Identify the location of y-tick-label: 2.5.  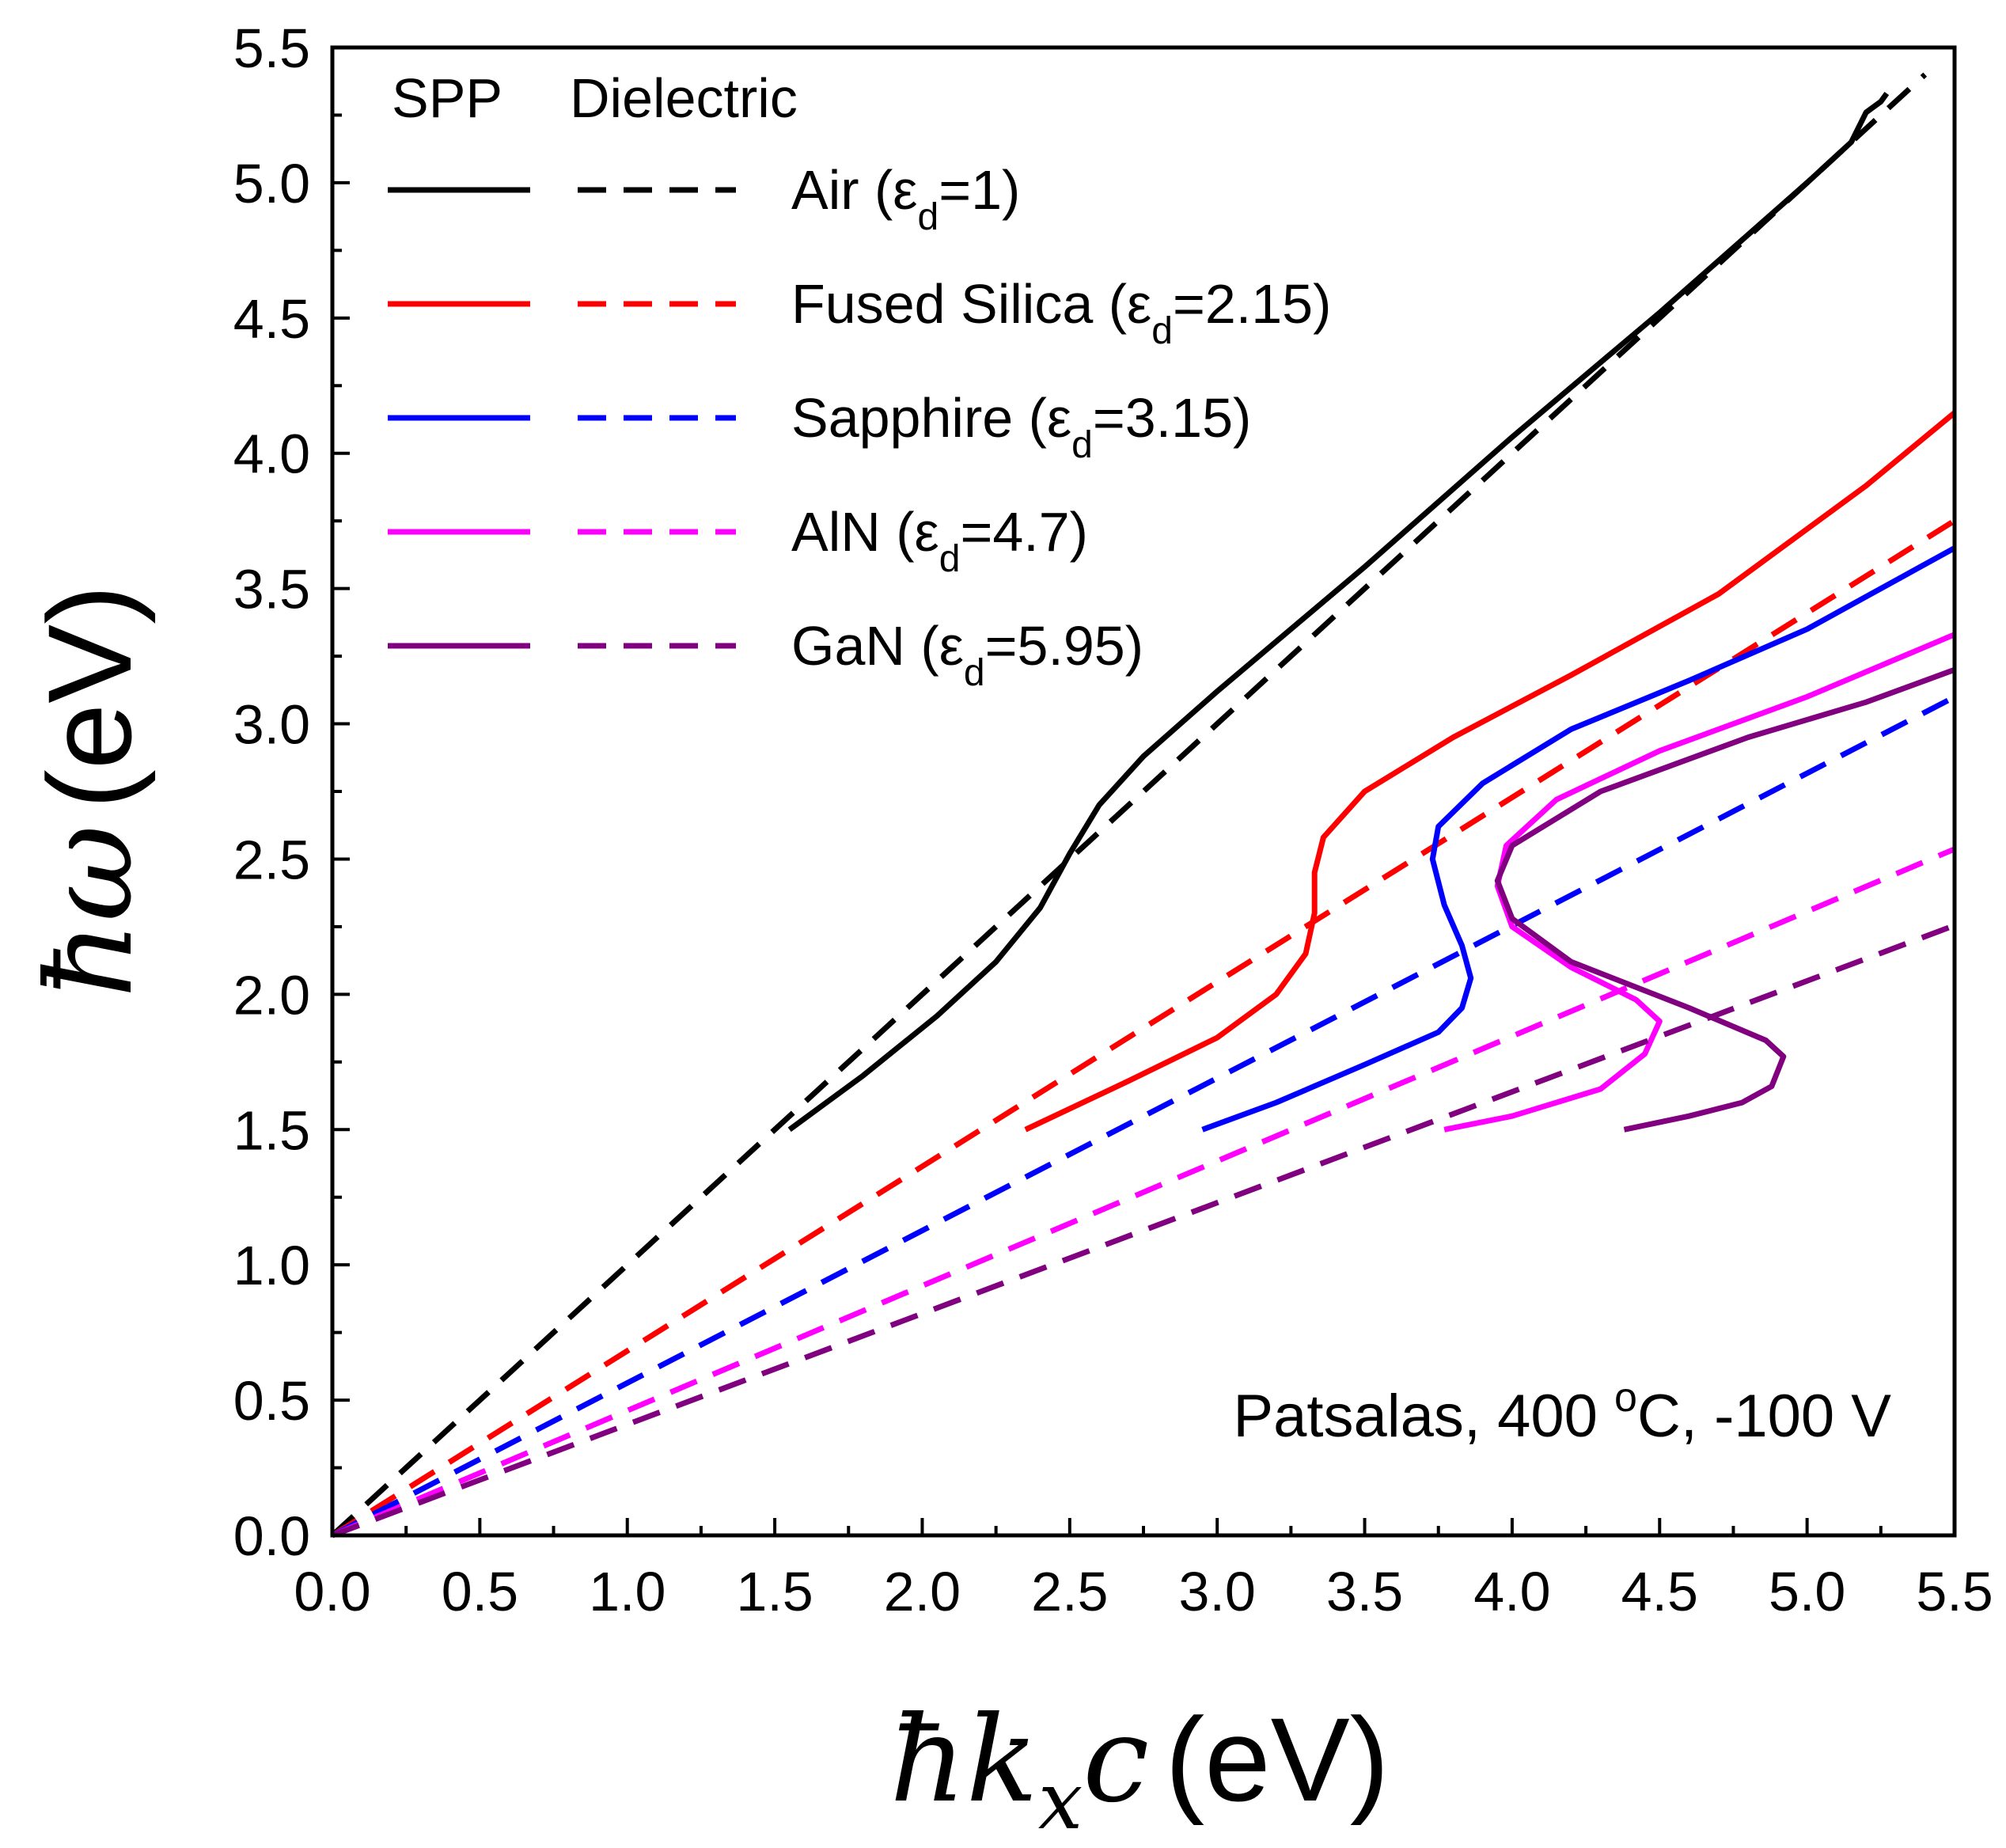
(271, 859).